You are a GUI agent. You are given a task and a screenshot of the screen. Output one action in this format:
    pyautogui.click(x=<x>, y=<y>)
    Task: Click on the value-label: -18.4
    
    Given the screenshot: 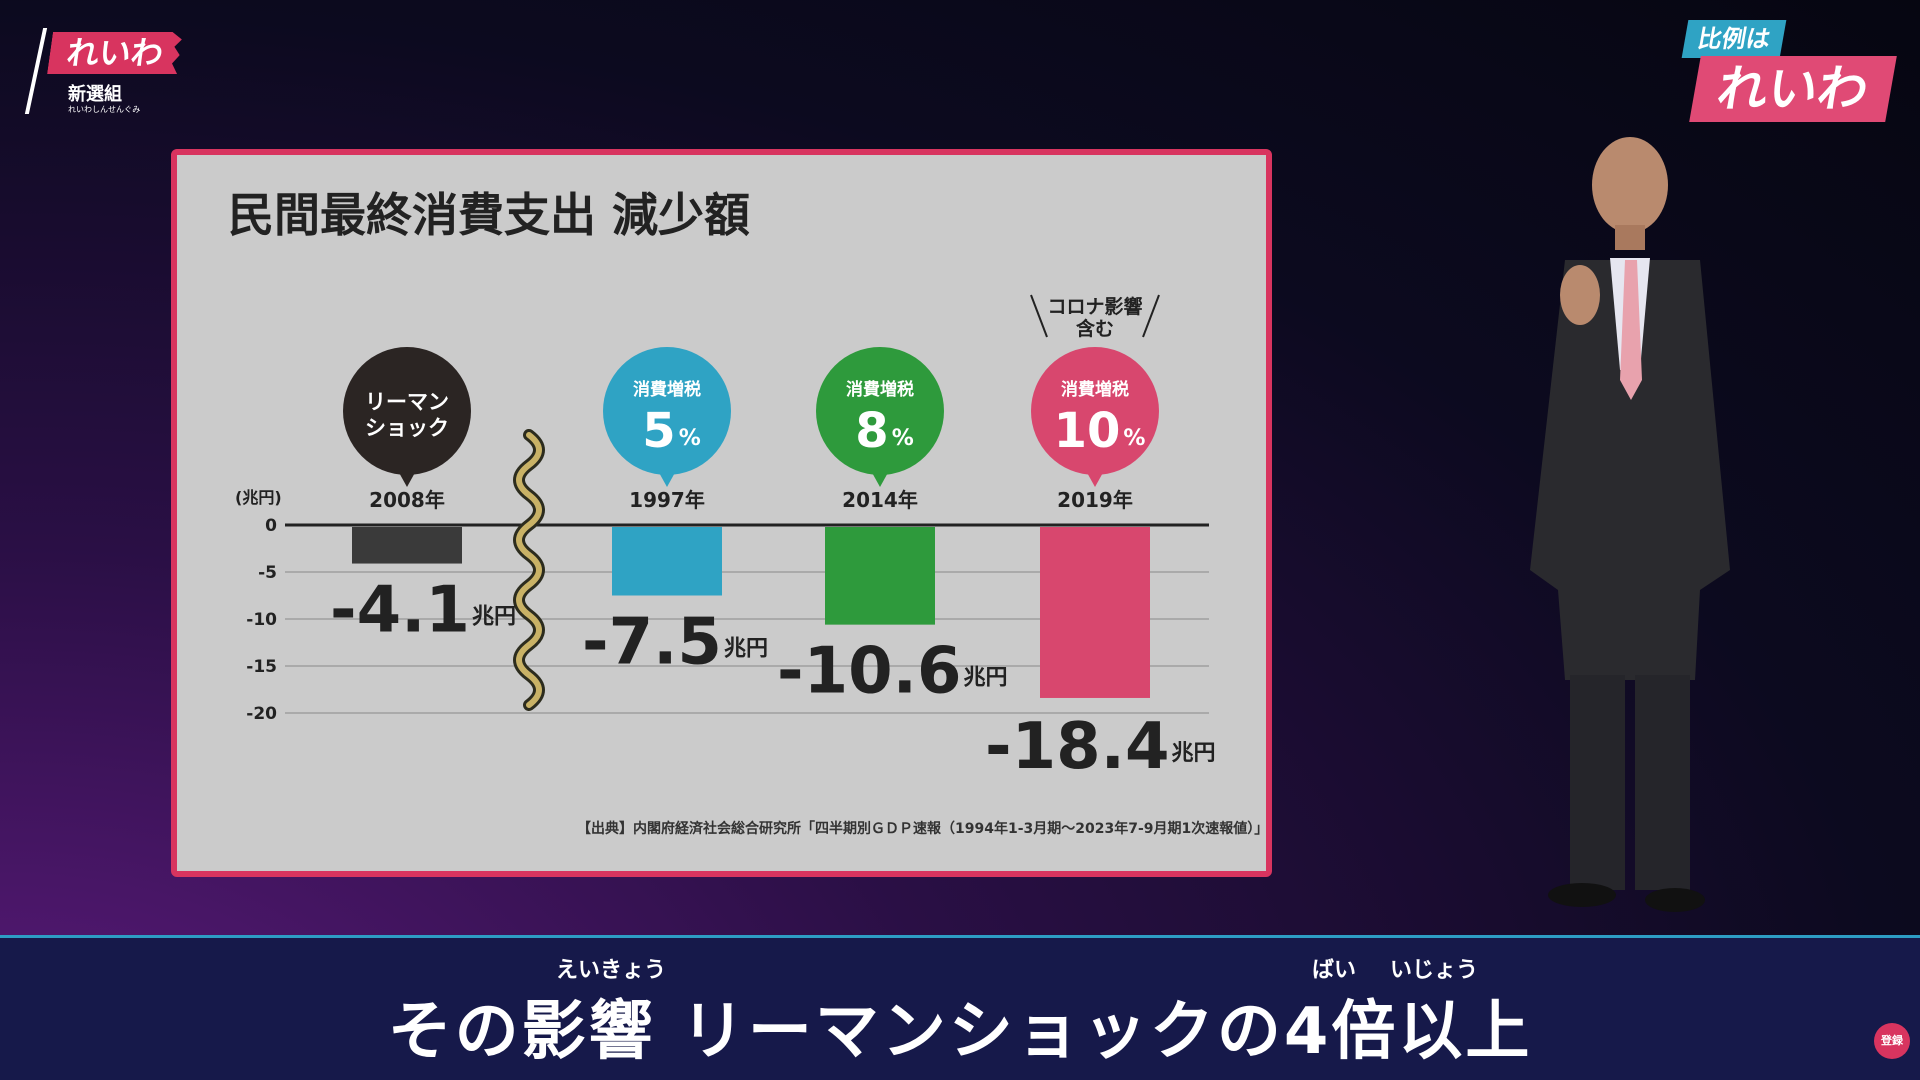 What is the action you would take?
    pyautogui.click(x=1077, y=747)
    